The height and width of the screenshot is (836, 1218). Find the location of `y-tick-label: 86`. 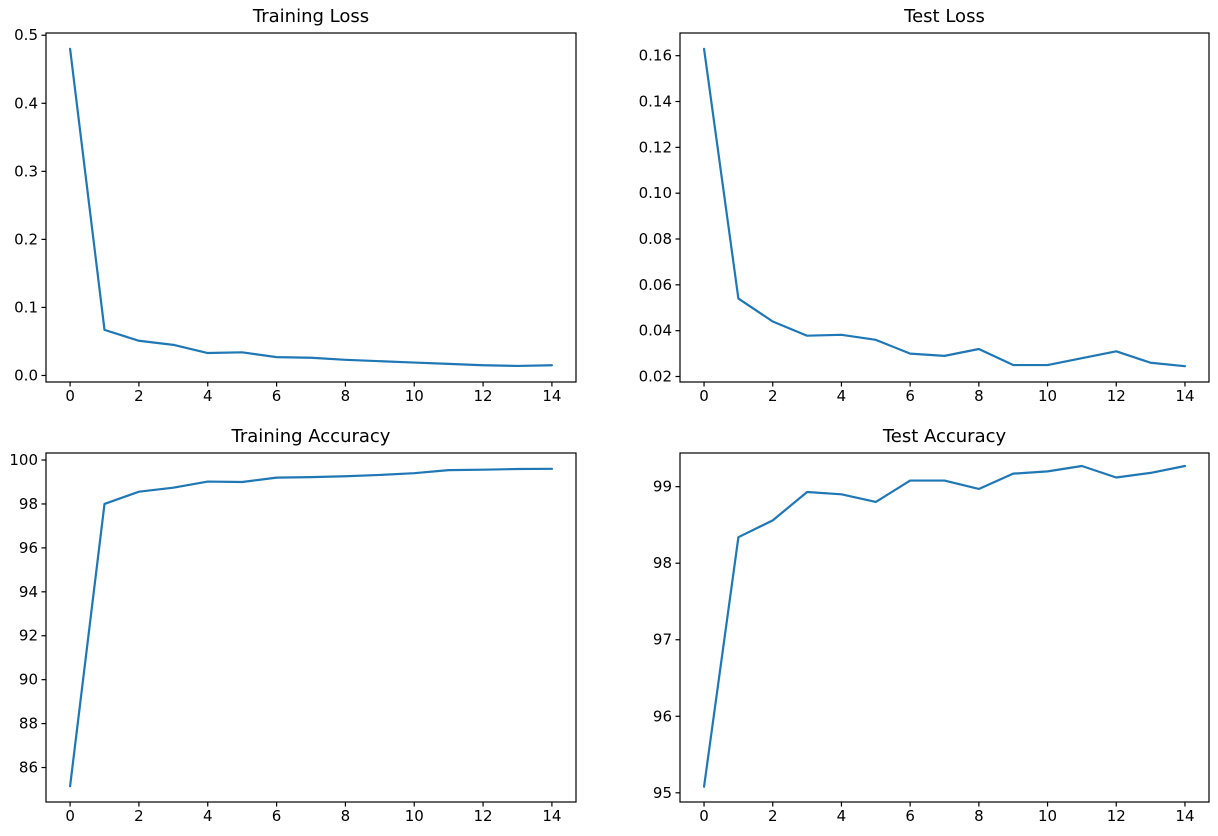

y-tick-label: 86 is located at coordinates (28, 768).